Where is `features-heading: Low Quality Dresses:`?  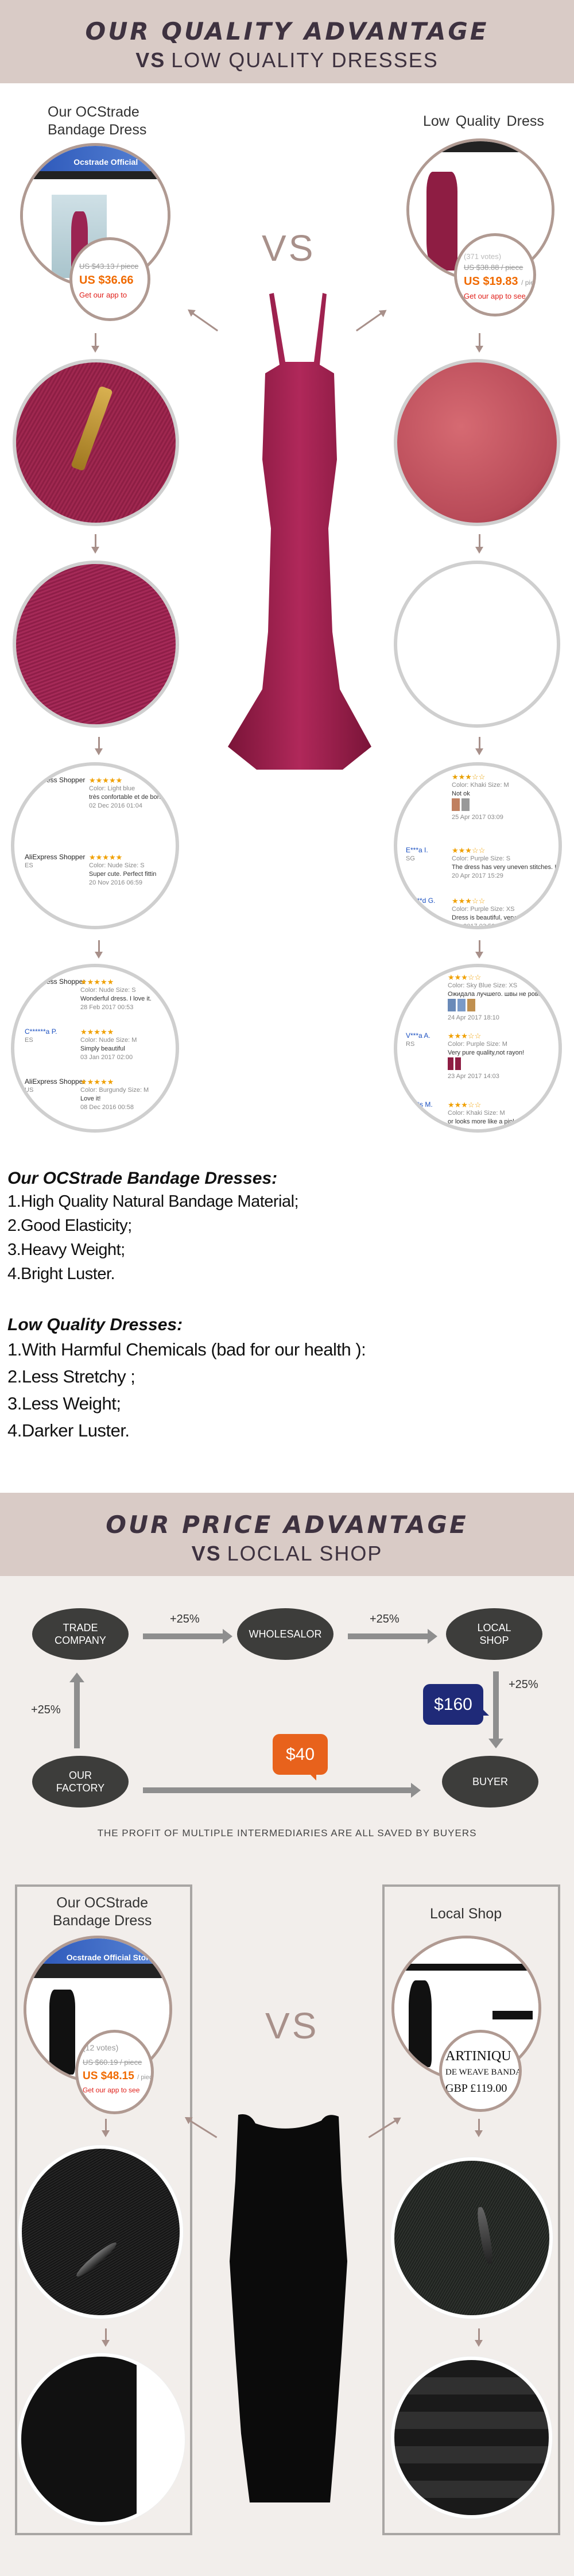 features-heading: Low Quality Dresses: is located at coordinates (95, 1324).